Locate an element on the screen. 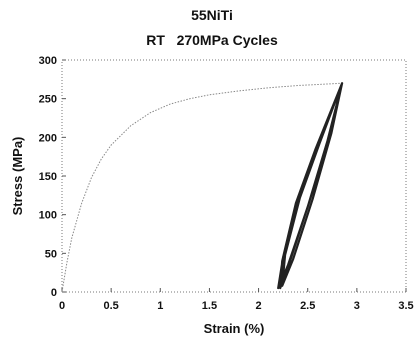 The image size is (420, 344). y-axis-ticks: 0 50 100 150 200 250 300 is located at coordinates (52, 177).